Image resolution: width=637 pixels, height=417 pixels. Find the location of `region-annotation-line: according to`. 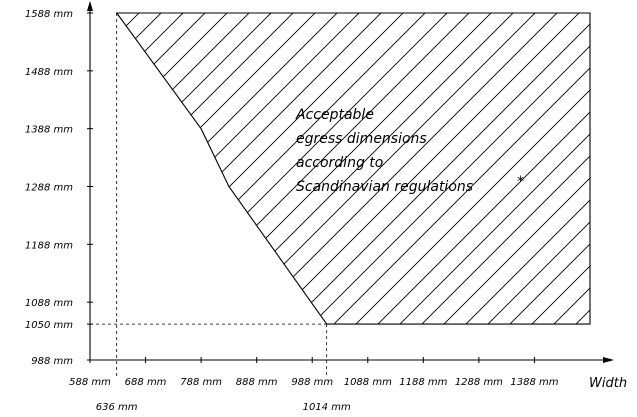

region-annotation-line: according to is located at coordinates (339, 163).